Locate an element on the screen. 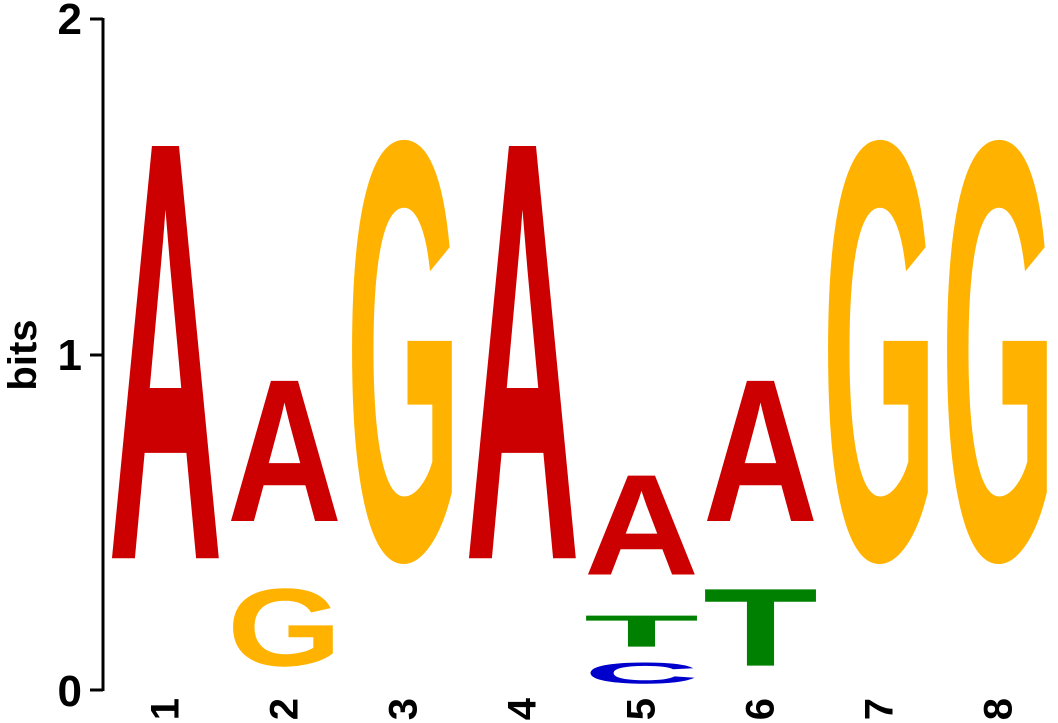  letter-T-pos-6: T is located at coordinates (760, 627).